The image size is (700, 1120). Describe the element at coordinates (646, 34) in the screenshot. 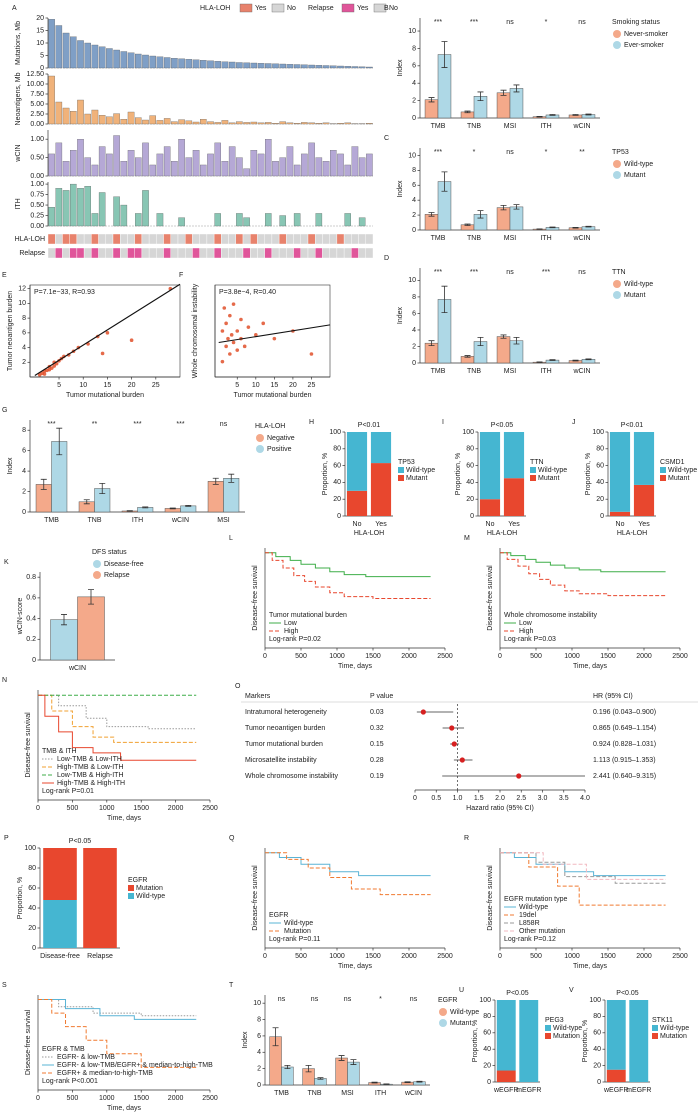

I see `legend-label: Never-smoker` at that location.